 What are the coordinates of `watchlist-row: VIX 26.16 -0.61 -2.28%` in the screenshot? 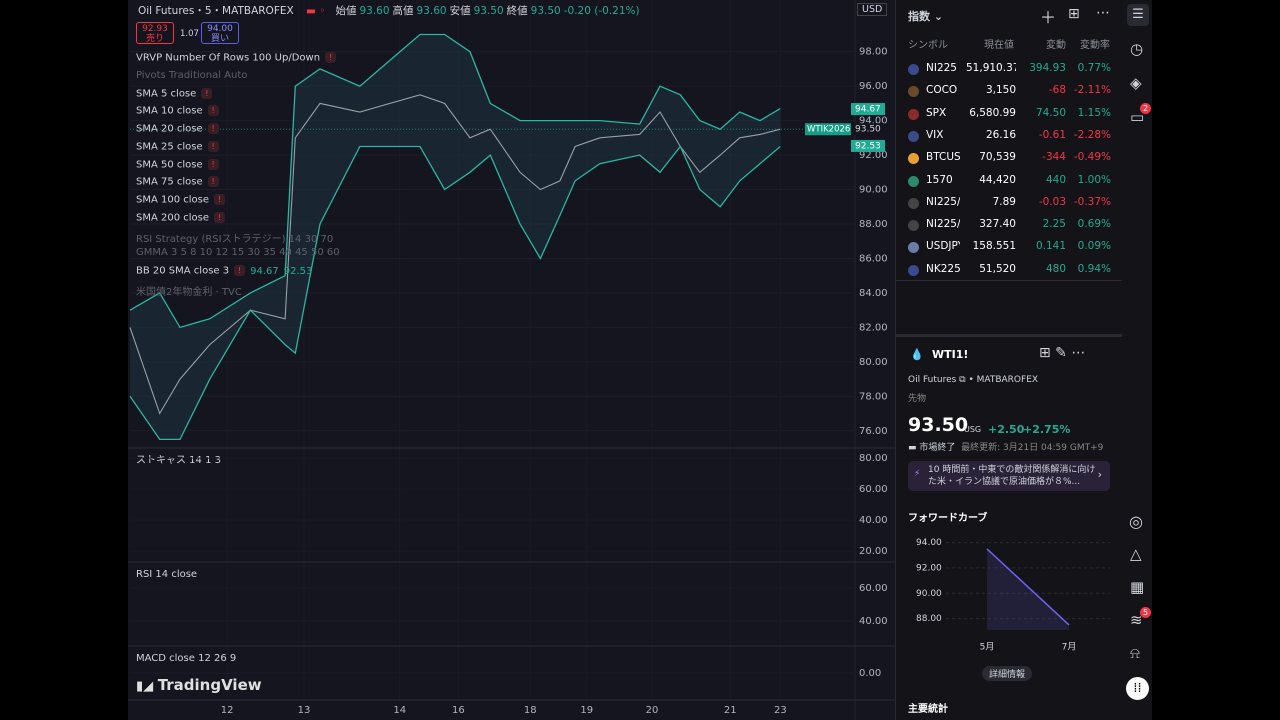 It's located at (1009, 136).